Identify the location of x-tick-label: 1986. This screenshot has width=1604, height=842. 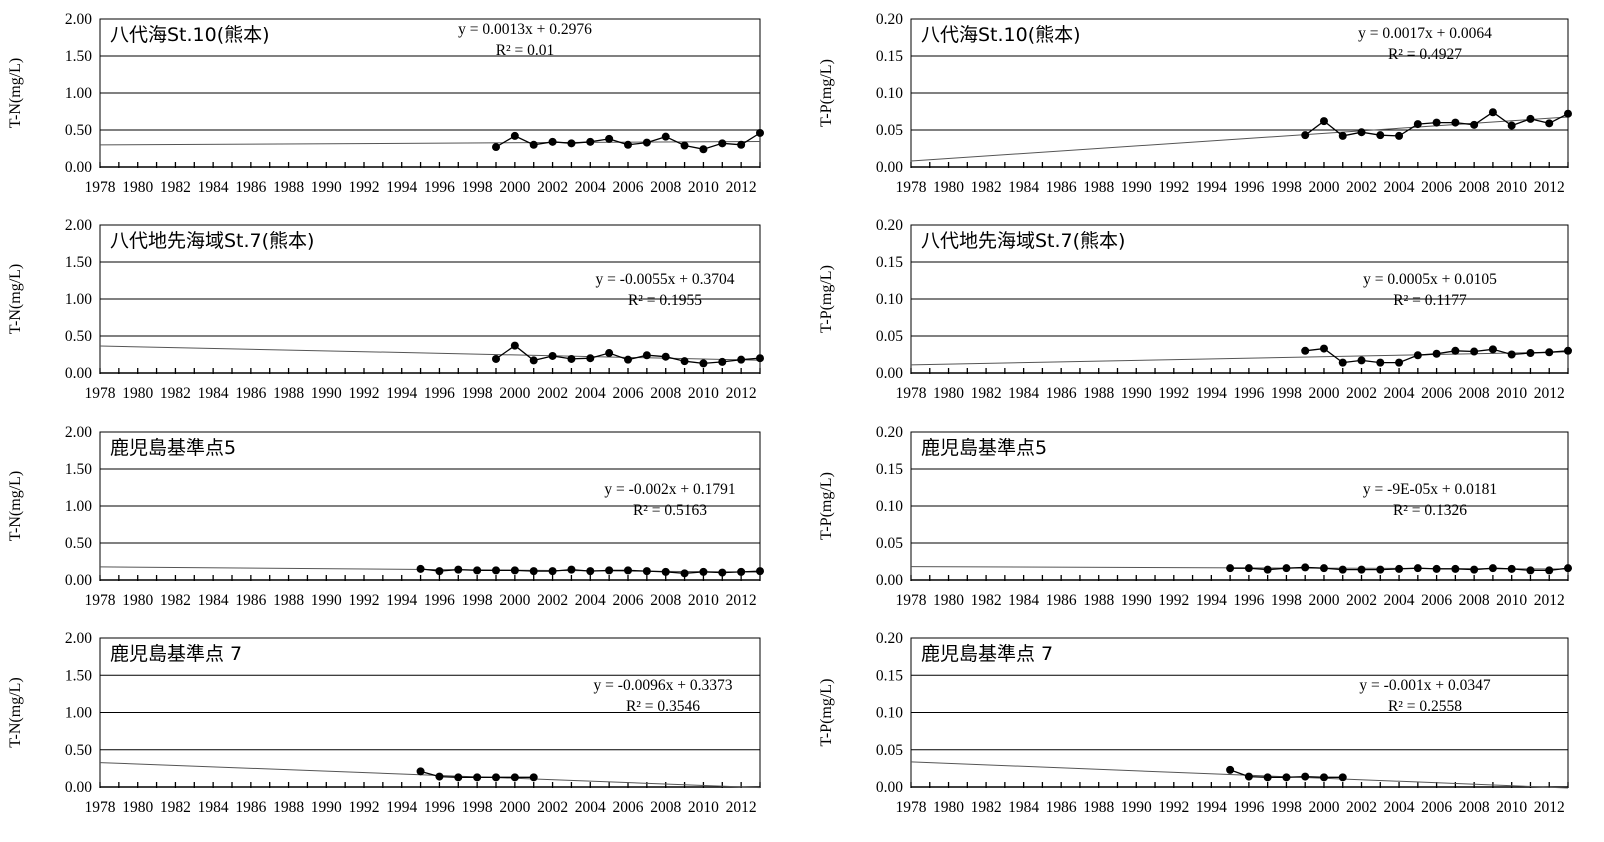
(1061, 393).